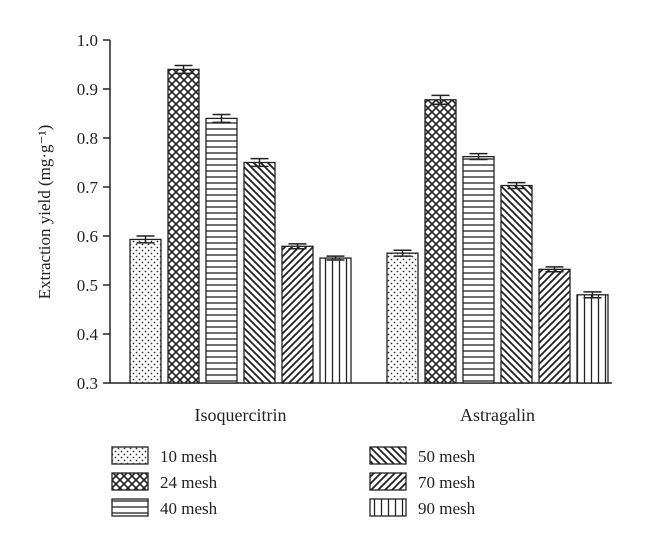  Describe the element at coordinates (87, 383) in the screenshot. I see `y-tick-label: 0.3` at that location.